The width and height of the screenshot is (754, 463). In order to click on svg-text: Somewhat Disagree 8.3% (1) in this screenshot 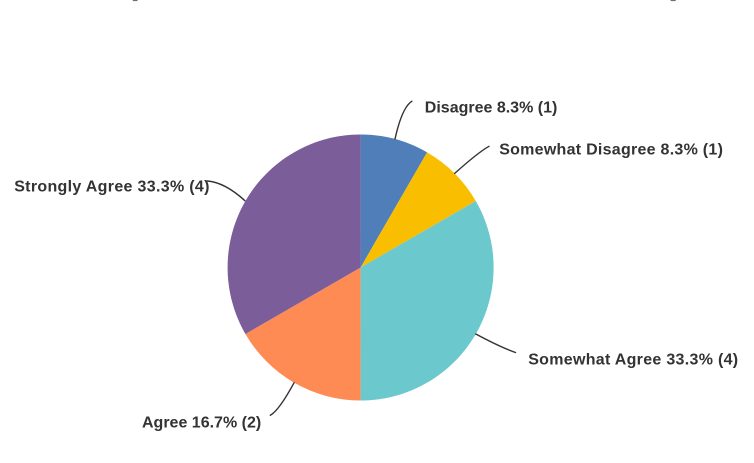, I will do `click(611, 149)`.